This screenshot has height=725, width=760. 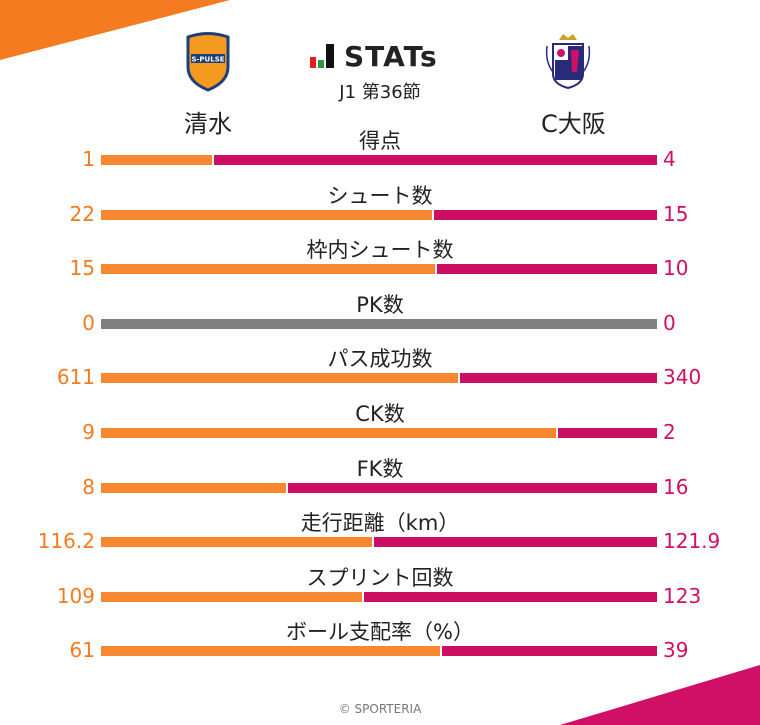 What do you see at coordinates (75, 595) in the screenshot?
I see `home-value: 109` at bounding box center [75, 595].